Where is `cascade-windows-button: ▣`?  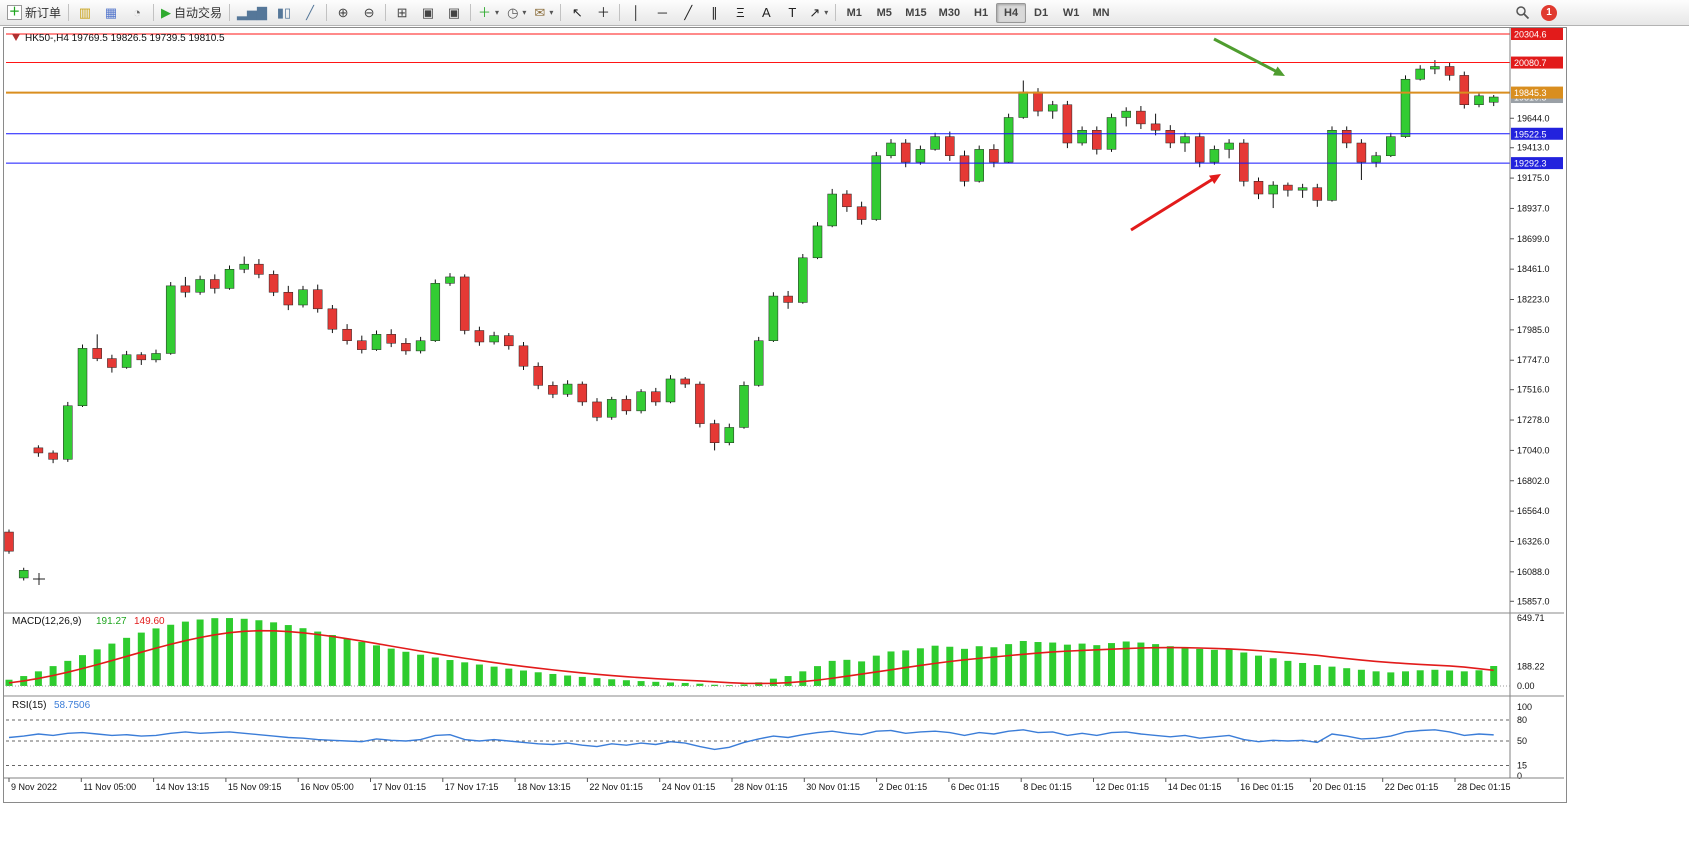
cascade-windows-button: ▣ is located at coordinates (428, 13).